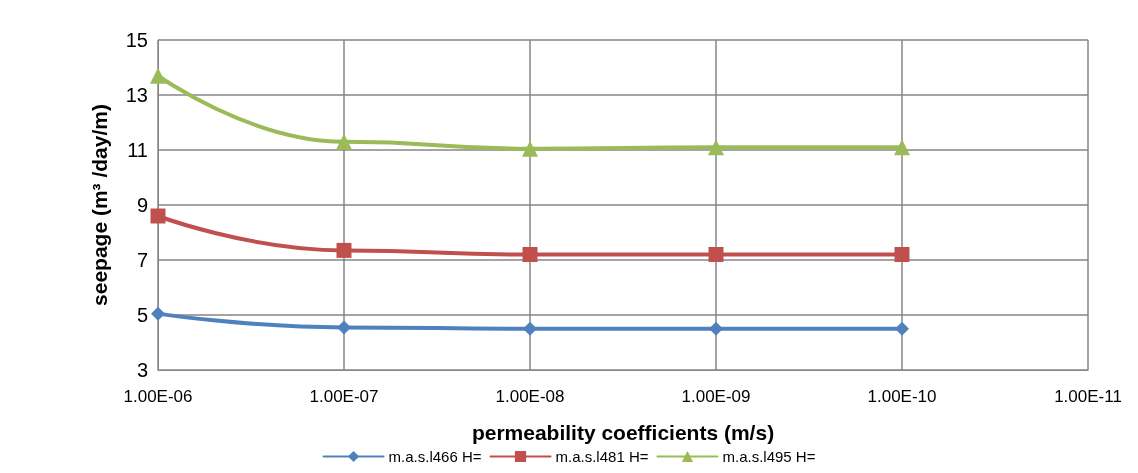  Describe the element at coordinates (769, 456) in the screenshot. I see `legend-label: m.a.s.l495 H=` at that location.